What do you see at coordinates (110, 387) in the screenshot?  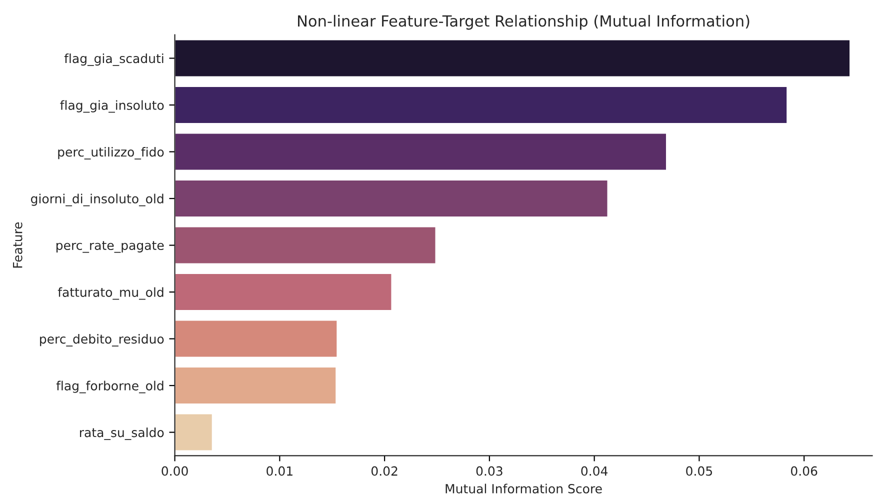 I see `y-tick-label: flag_forborne_old` at bounding box center [110, 387].